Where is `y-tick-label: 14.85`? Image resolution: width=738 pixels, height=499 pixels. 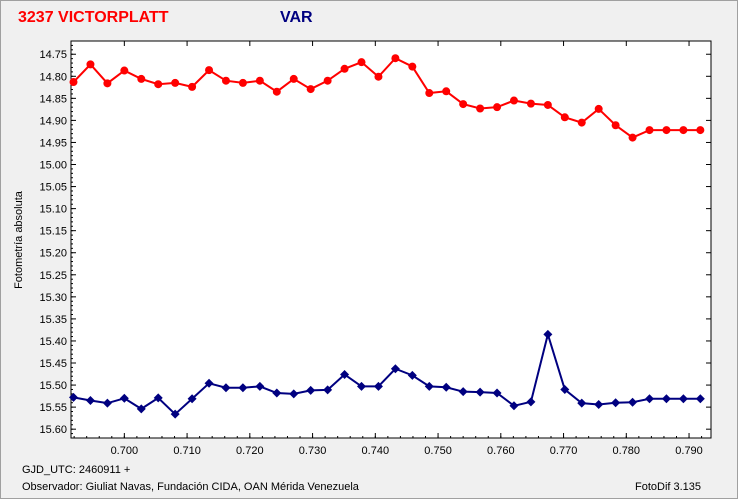 y-tick-label: 14.85 is located at coordinates (53, 99).